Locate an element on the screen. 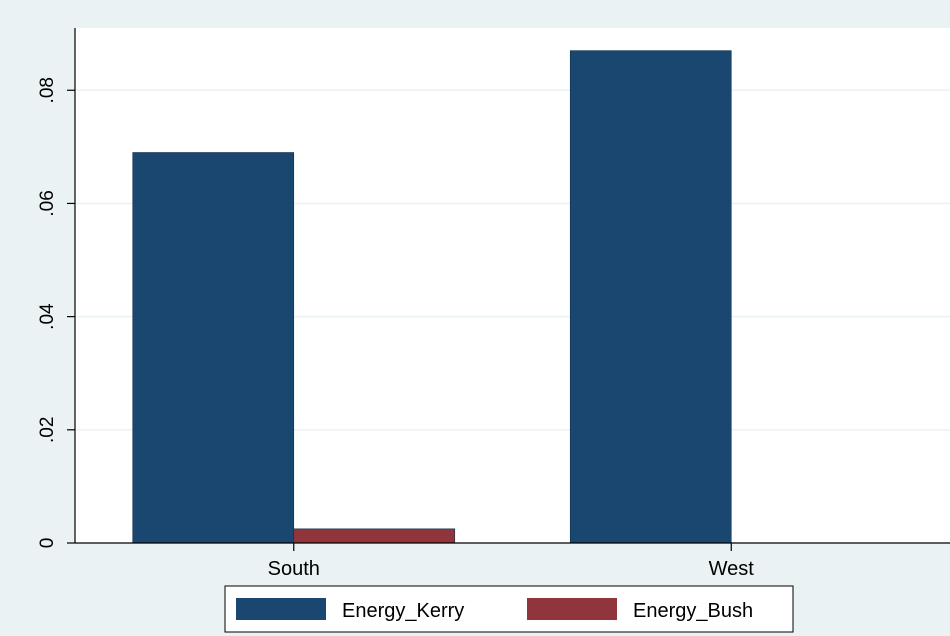  y-axis-ticks: 0 .02 .04 .06 .08 is located at coordinates (56, 312).